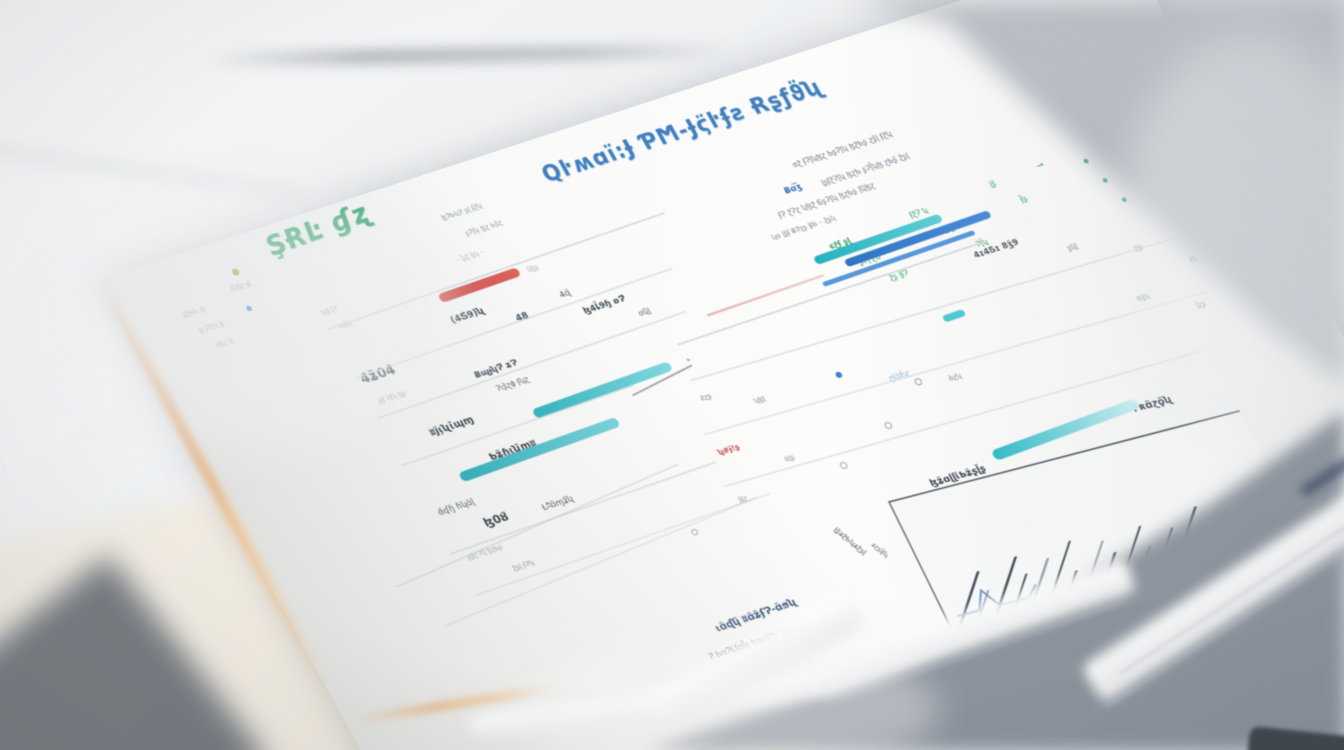  Describe the element at coordinates (730, 695) in the screenshot. I see `dof-blur-patch-bottom` at that location.